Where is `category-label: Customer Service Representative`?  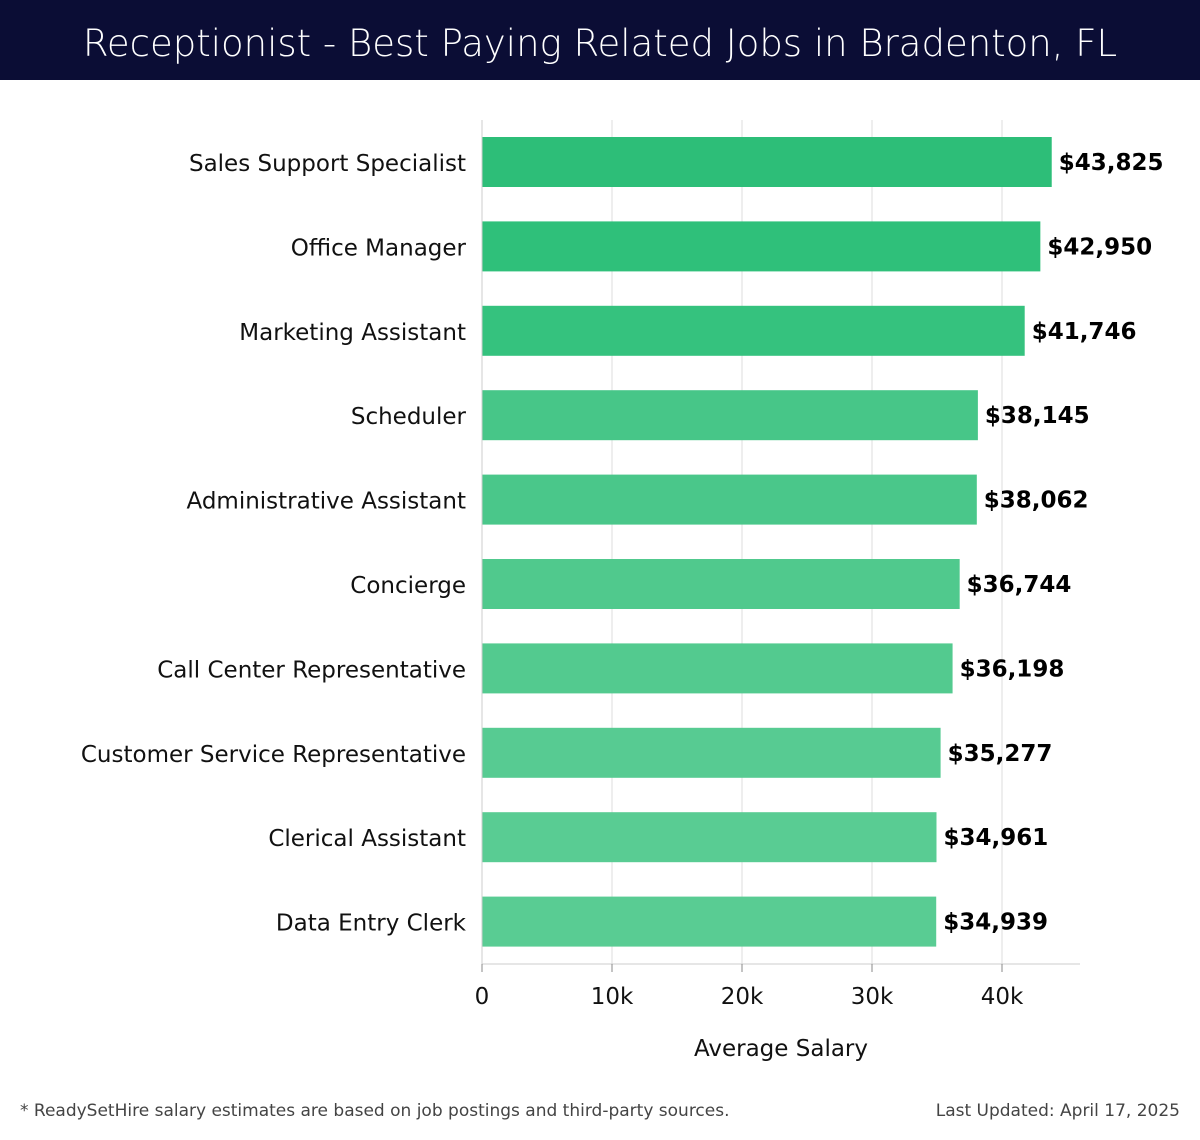 category-label: Customer Service Representative is located at coordinates (273, 755).